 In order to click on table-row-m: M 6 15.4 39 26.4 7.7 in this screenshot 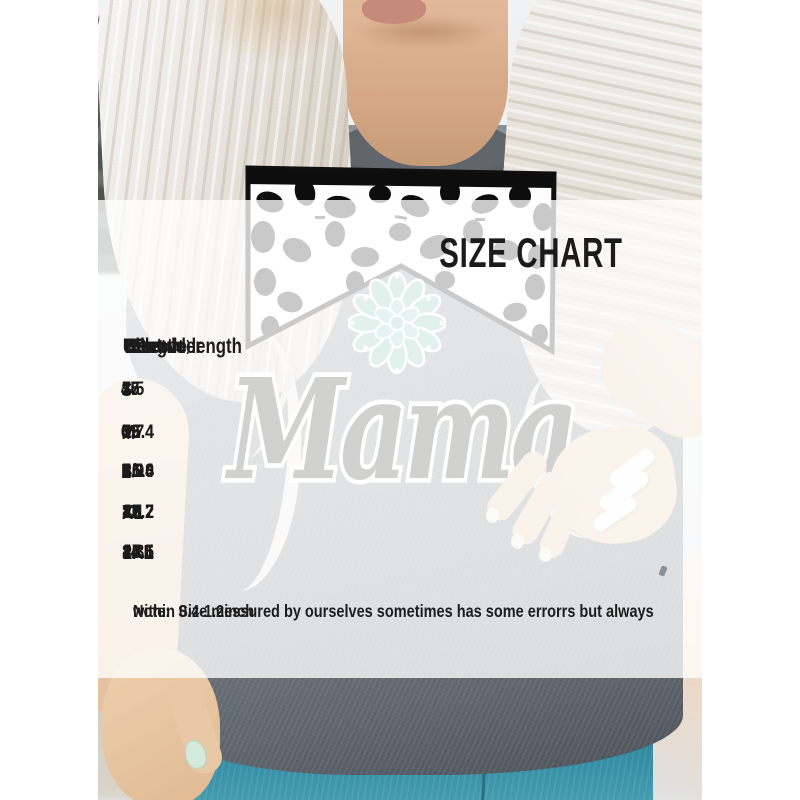, I will do `click(137, 433)`.